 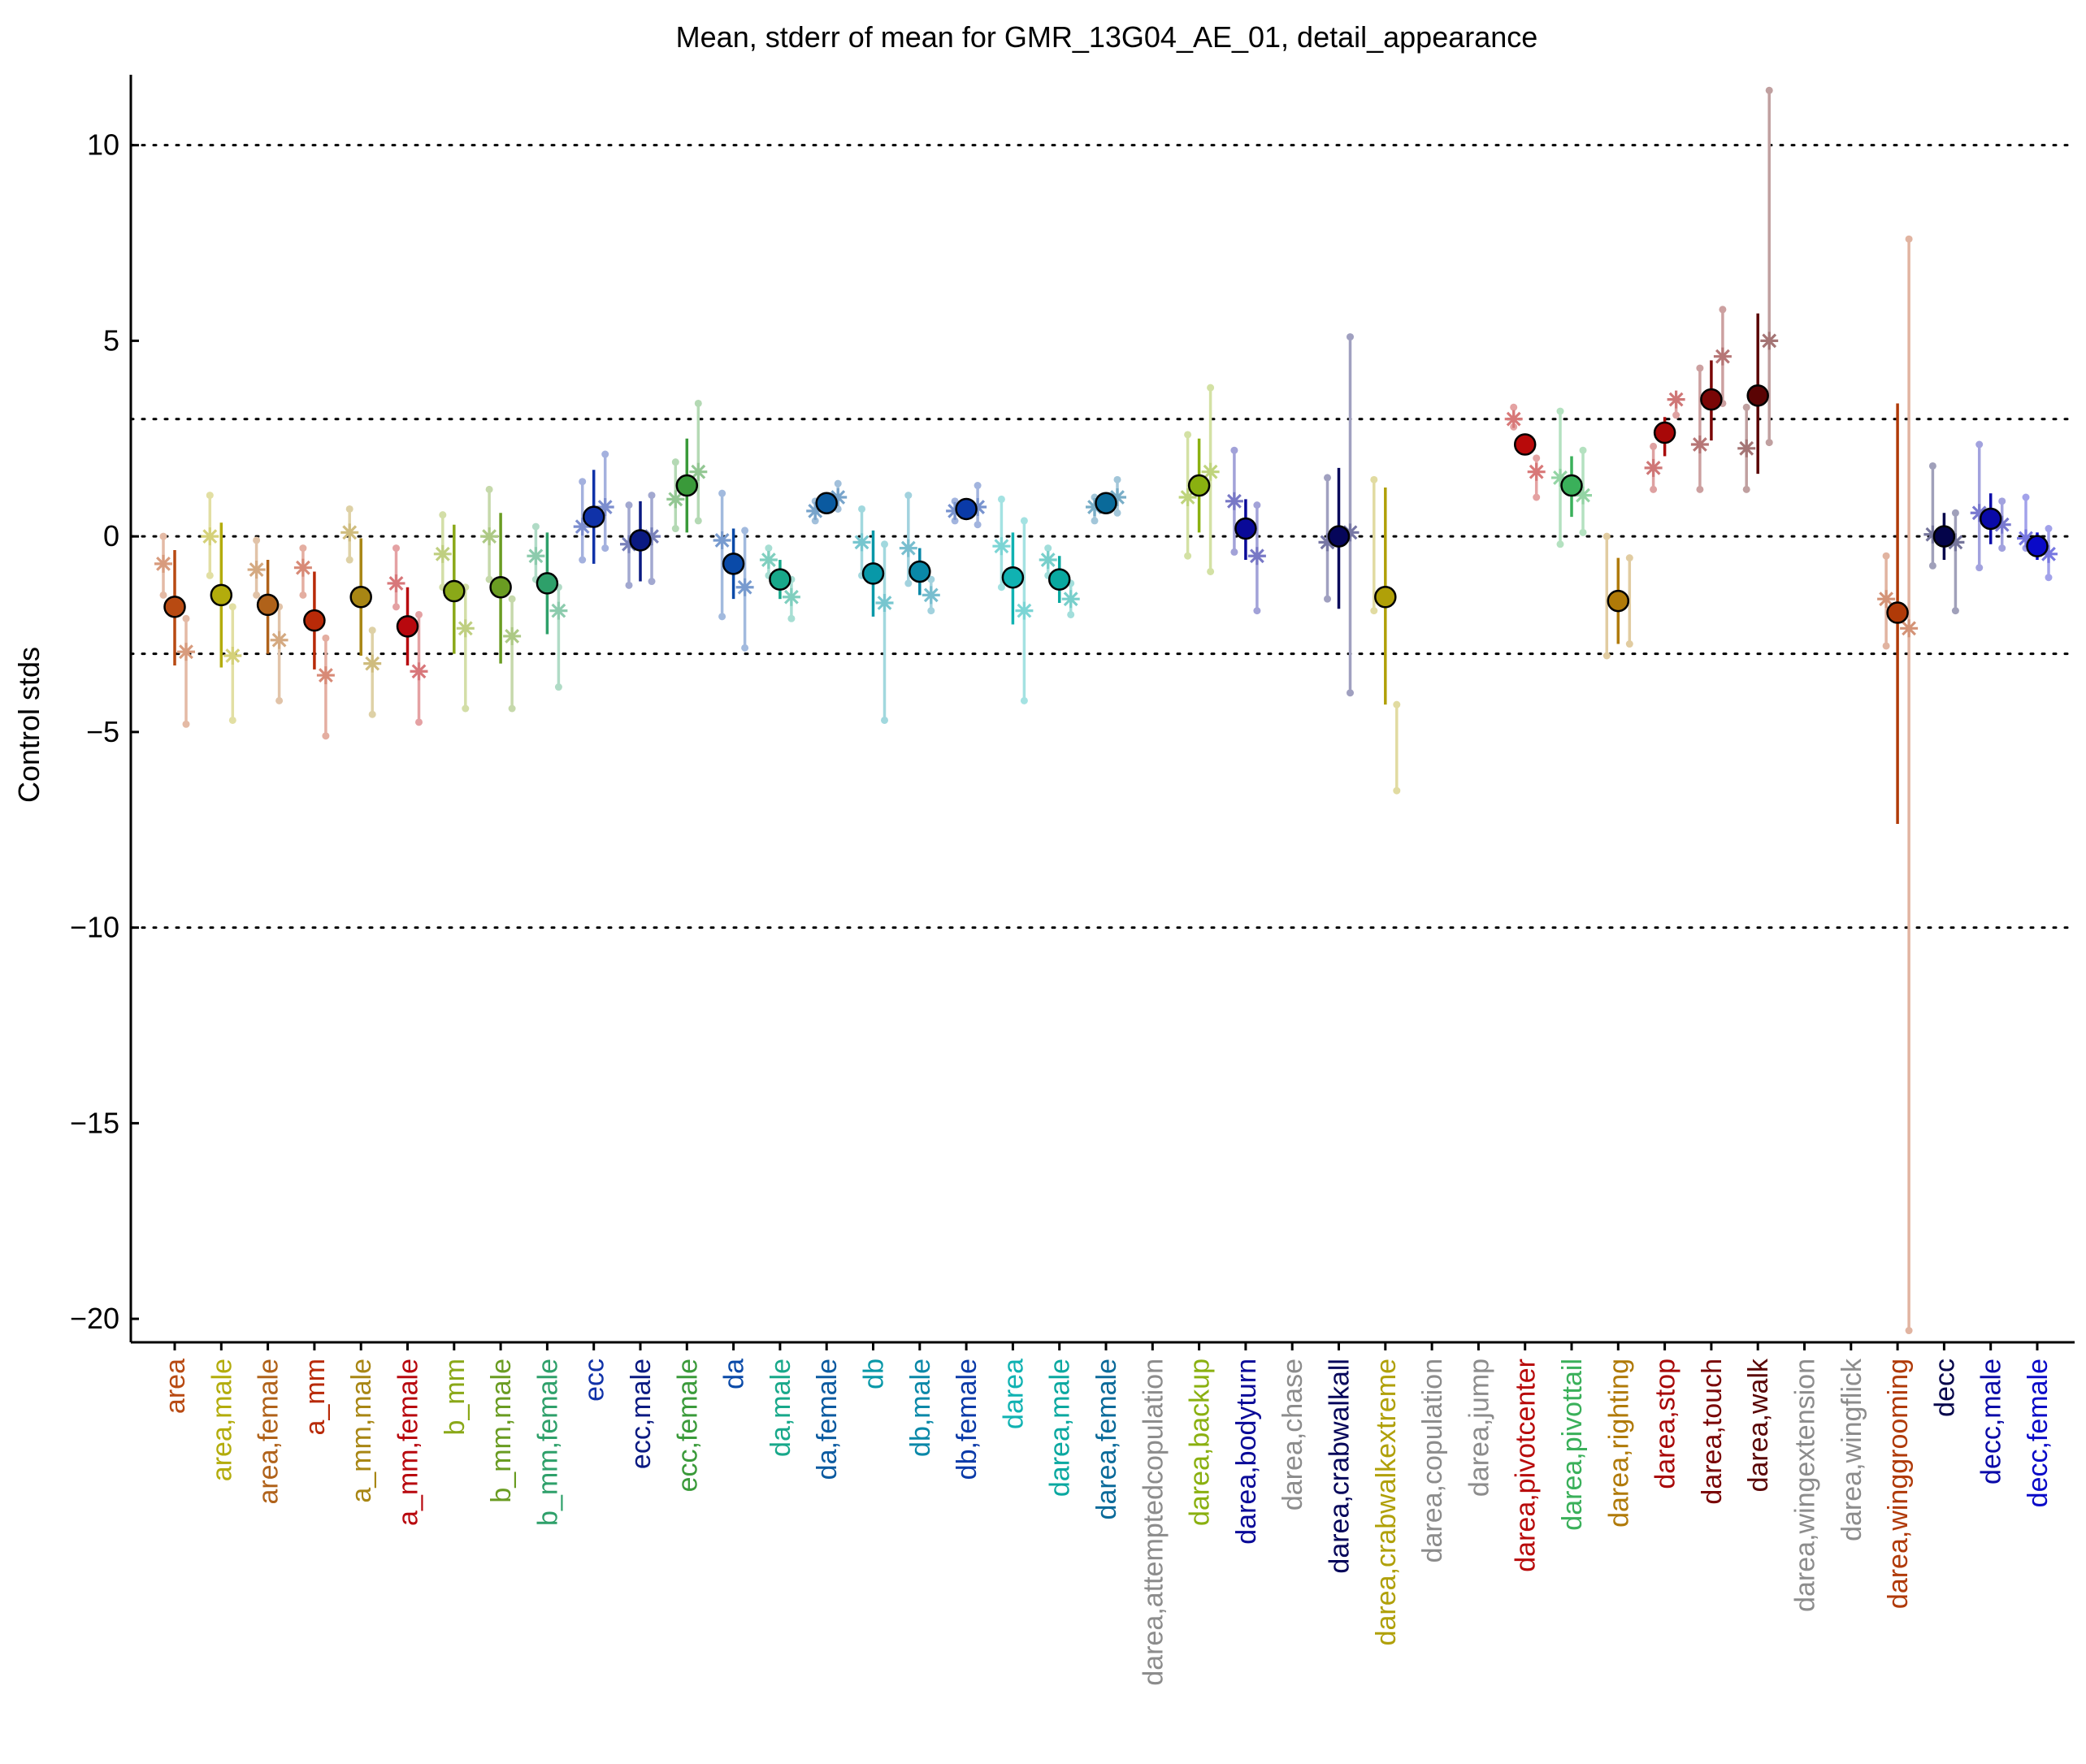 What do you see at coordinates (547, 1442) in the screenshot?
I see `x-tick-label: b_mm,female` at bounding box center [547, 1442].